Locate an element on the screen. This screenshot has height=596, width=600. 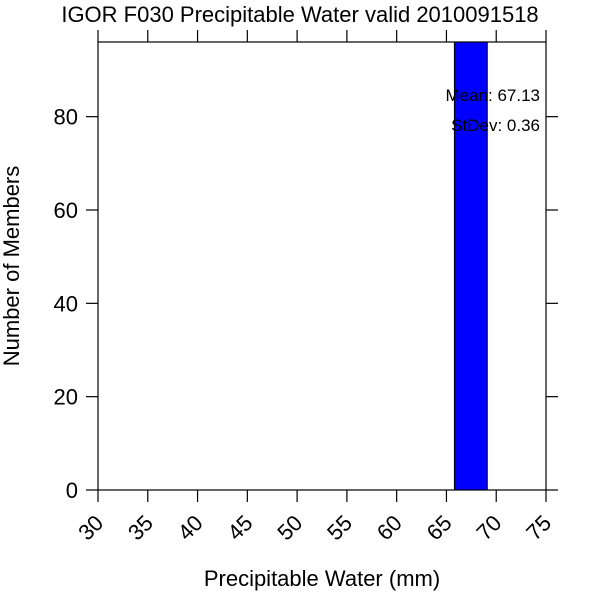
histogram-bar is located at coordinates (470, 266).